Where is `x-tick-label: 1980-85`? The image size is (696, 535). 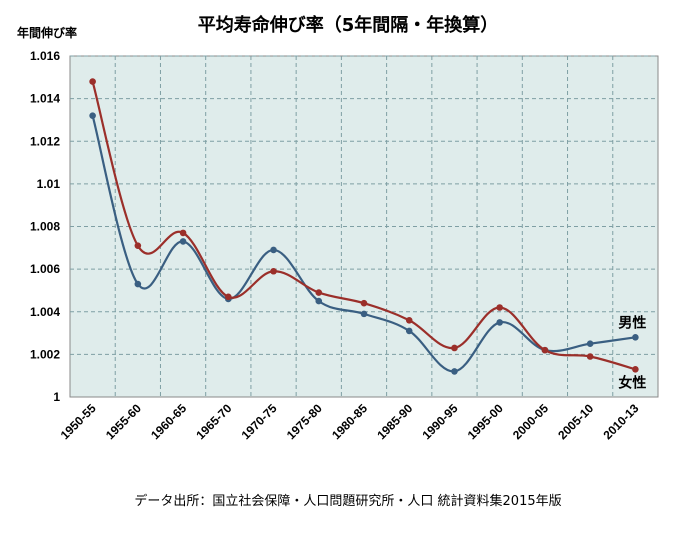
x-tick-label: 1980-85 is located at coordinates (349, 421).